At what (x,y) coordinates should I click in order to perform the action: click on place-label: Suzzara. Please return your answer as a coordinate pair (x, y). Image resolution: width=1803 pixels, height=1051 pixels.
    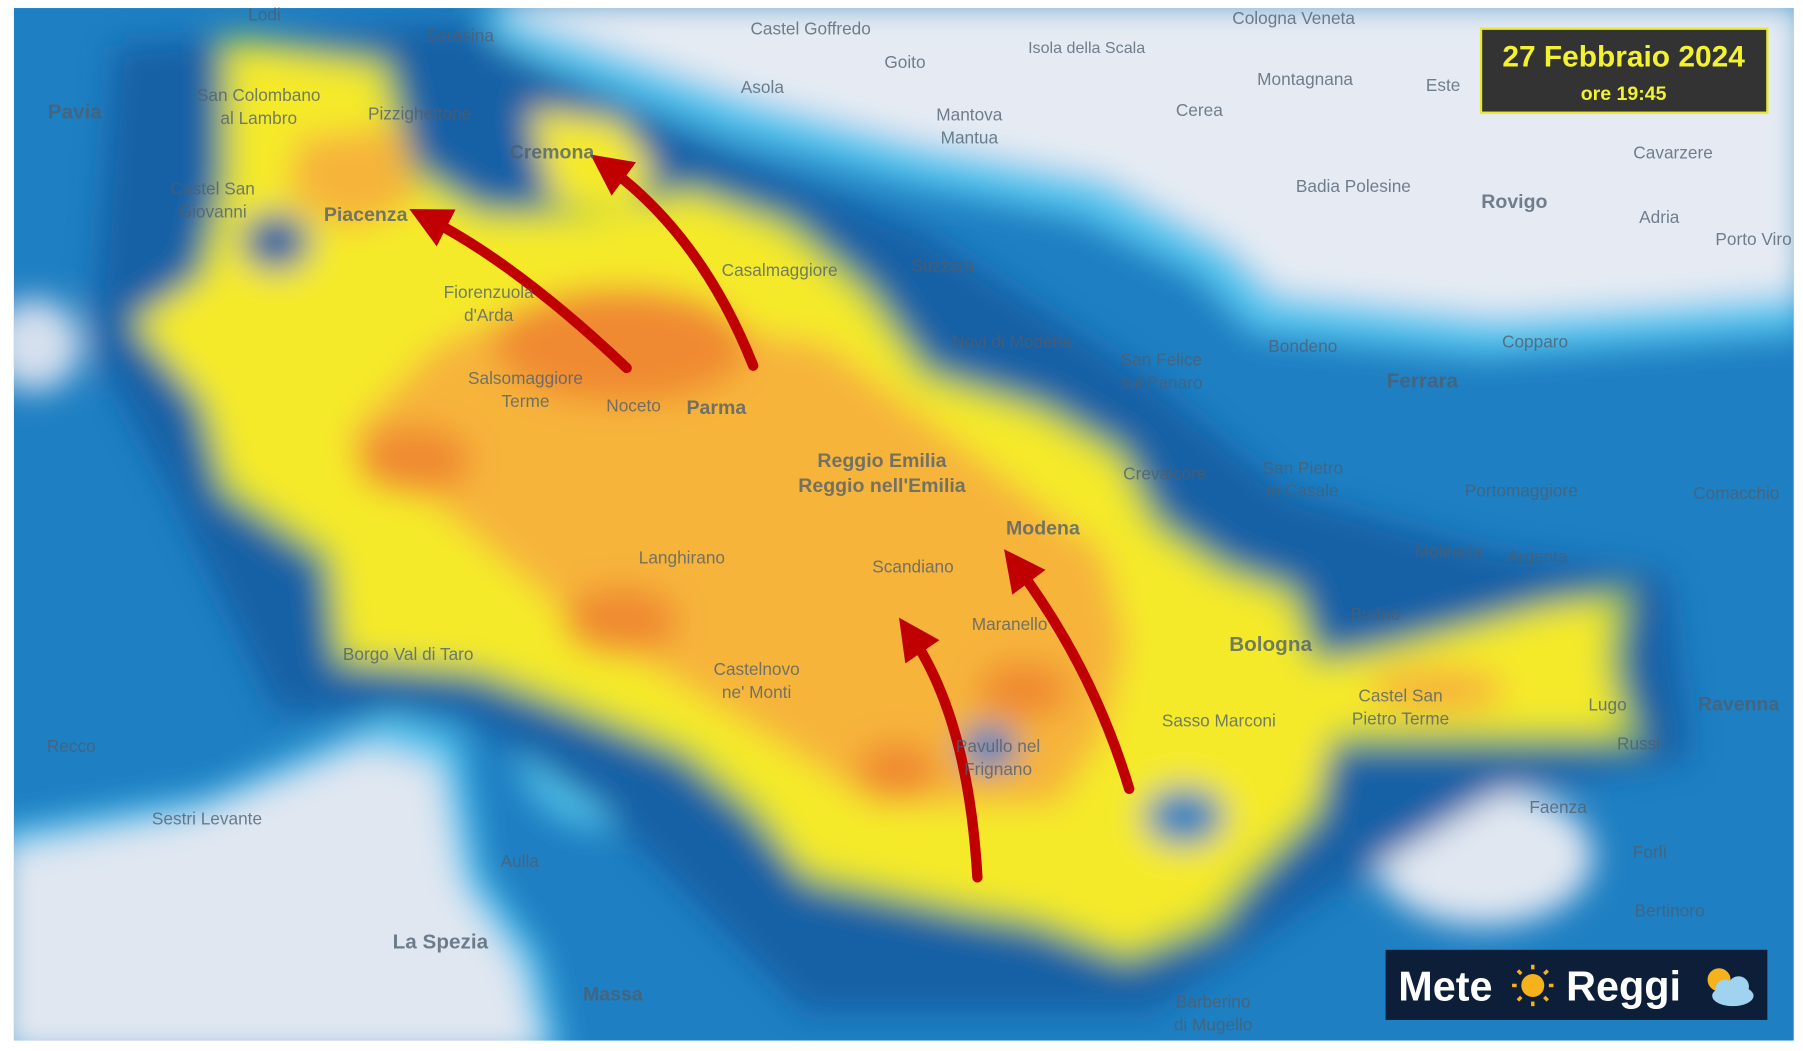
    Looking at the image, I should click on (943, 265).